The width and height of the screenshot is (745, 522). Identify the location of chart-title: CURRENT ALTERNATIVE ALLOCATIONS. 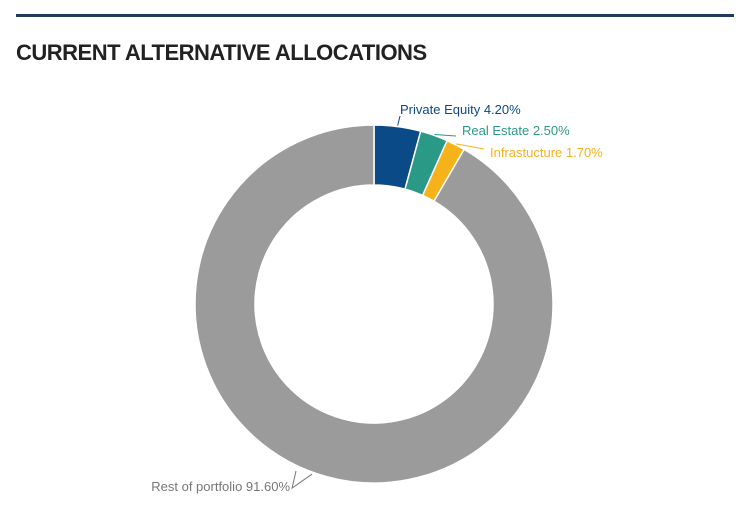
(221, 52).